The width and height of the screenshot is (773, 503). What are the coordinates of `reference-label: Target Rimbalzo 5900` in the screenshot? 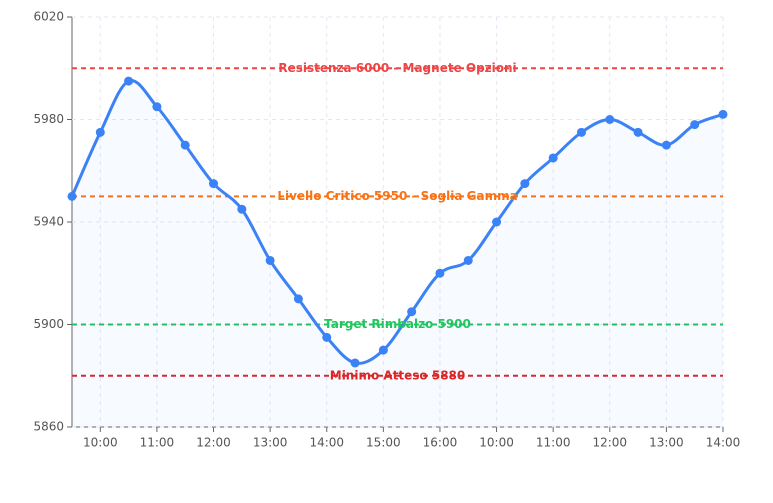 It's located at (397, 324).